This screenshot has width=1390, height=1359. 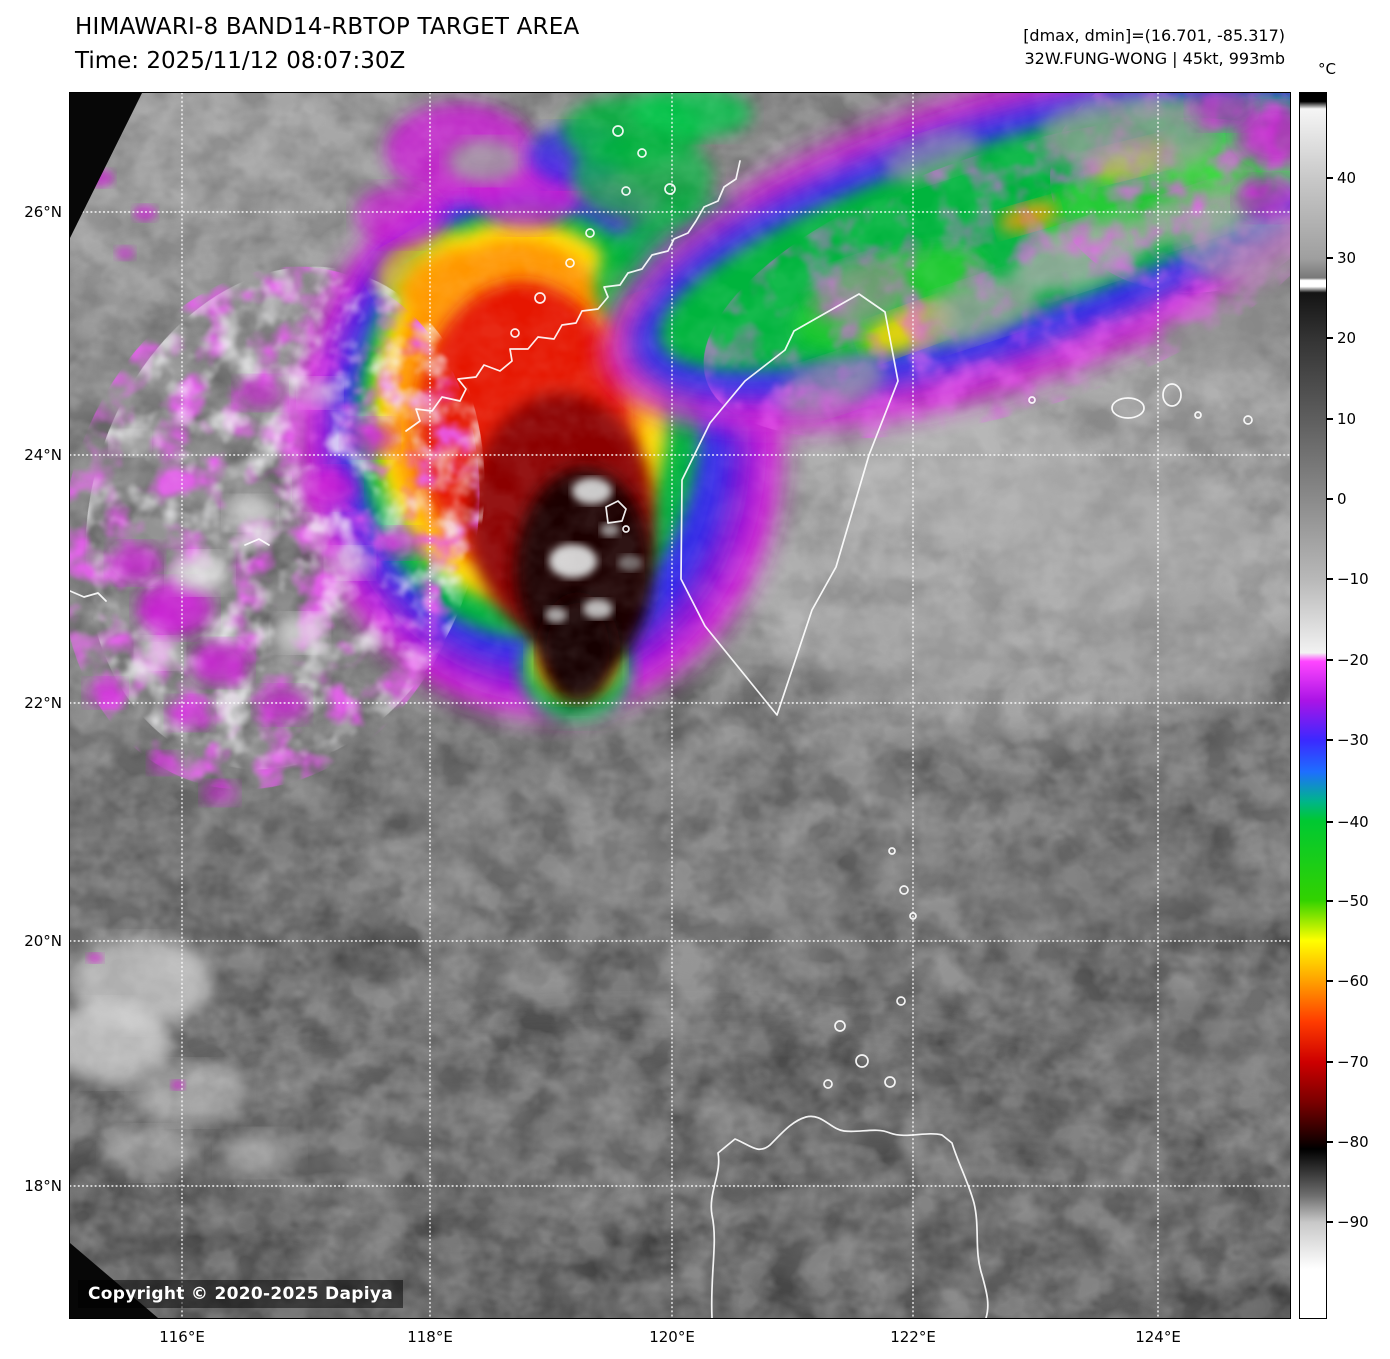 What do you see at coordinates (1158, 1337) in the screenshot?
I see `lon-label-124e: 124°E` at bounding box center [1158, 1337].